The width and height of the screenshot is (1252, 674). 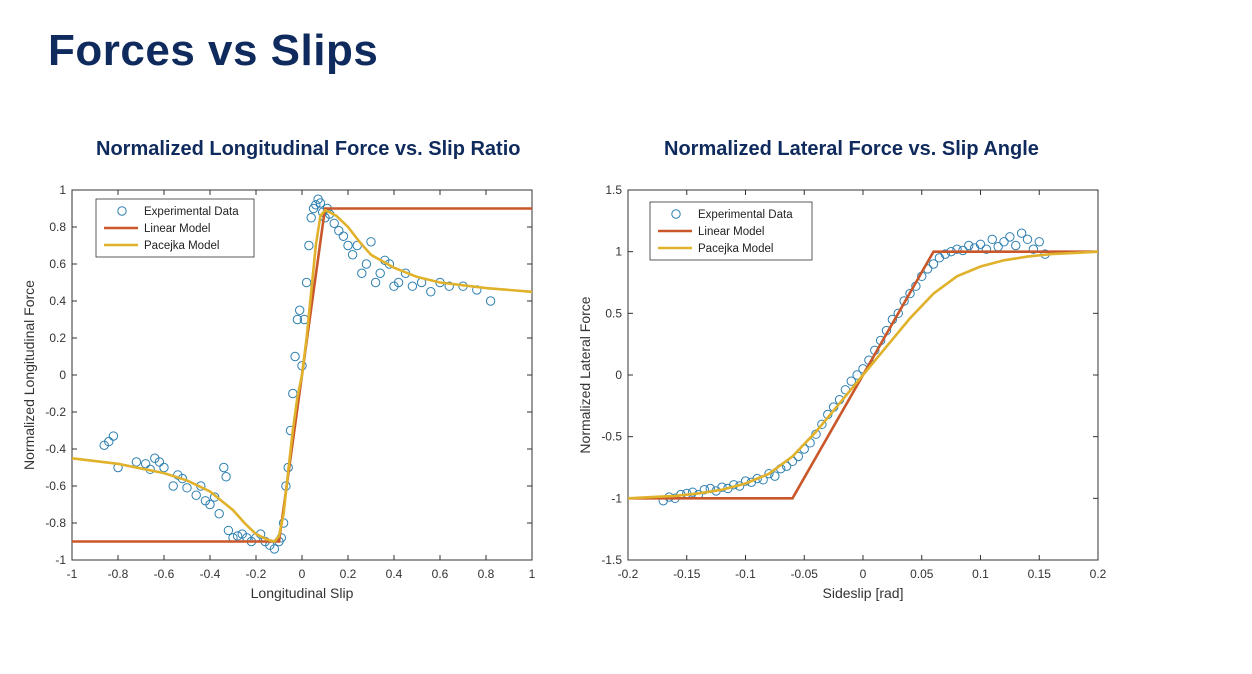 What do you see at coordinates (745, 574) in the screenshot?
I see `lat-x-tick-label: -0.1` at bounding box center [745, 574].